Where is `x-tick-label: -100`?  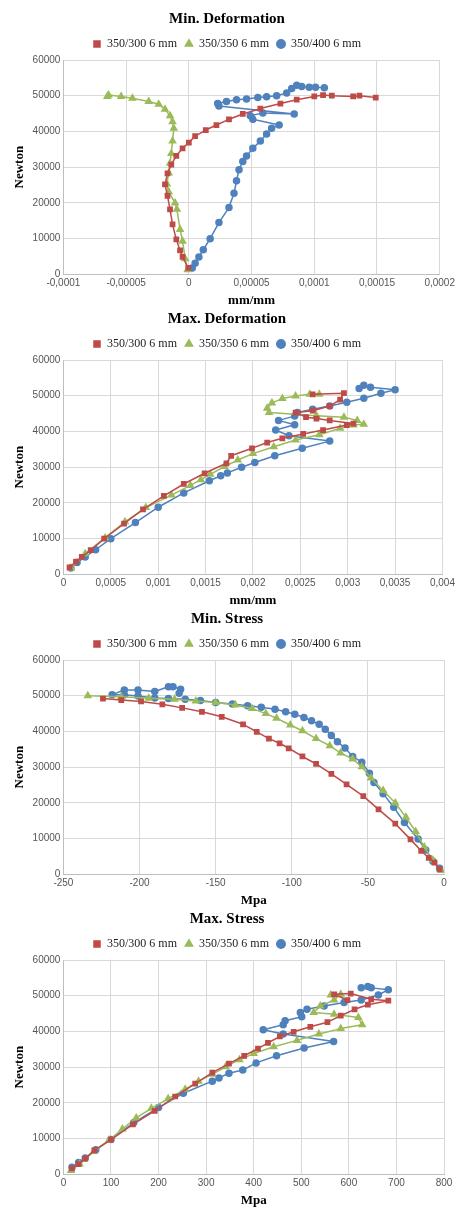
x-tick-label: -100 is located at coordinates (292, 883).